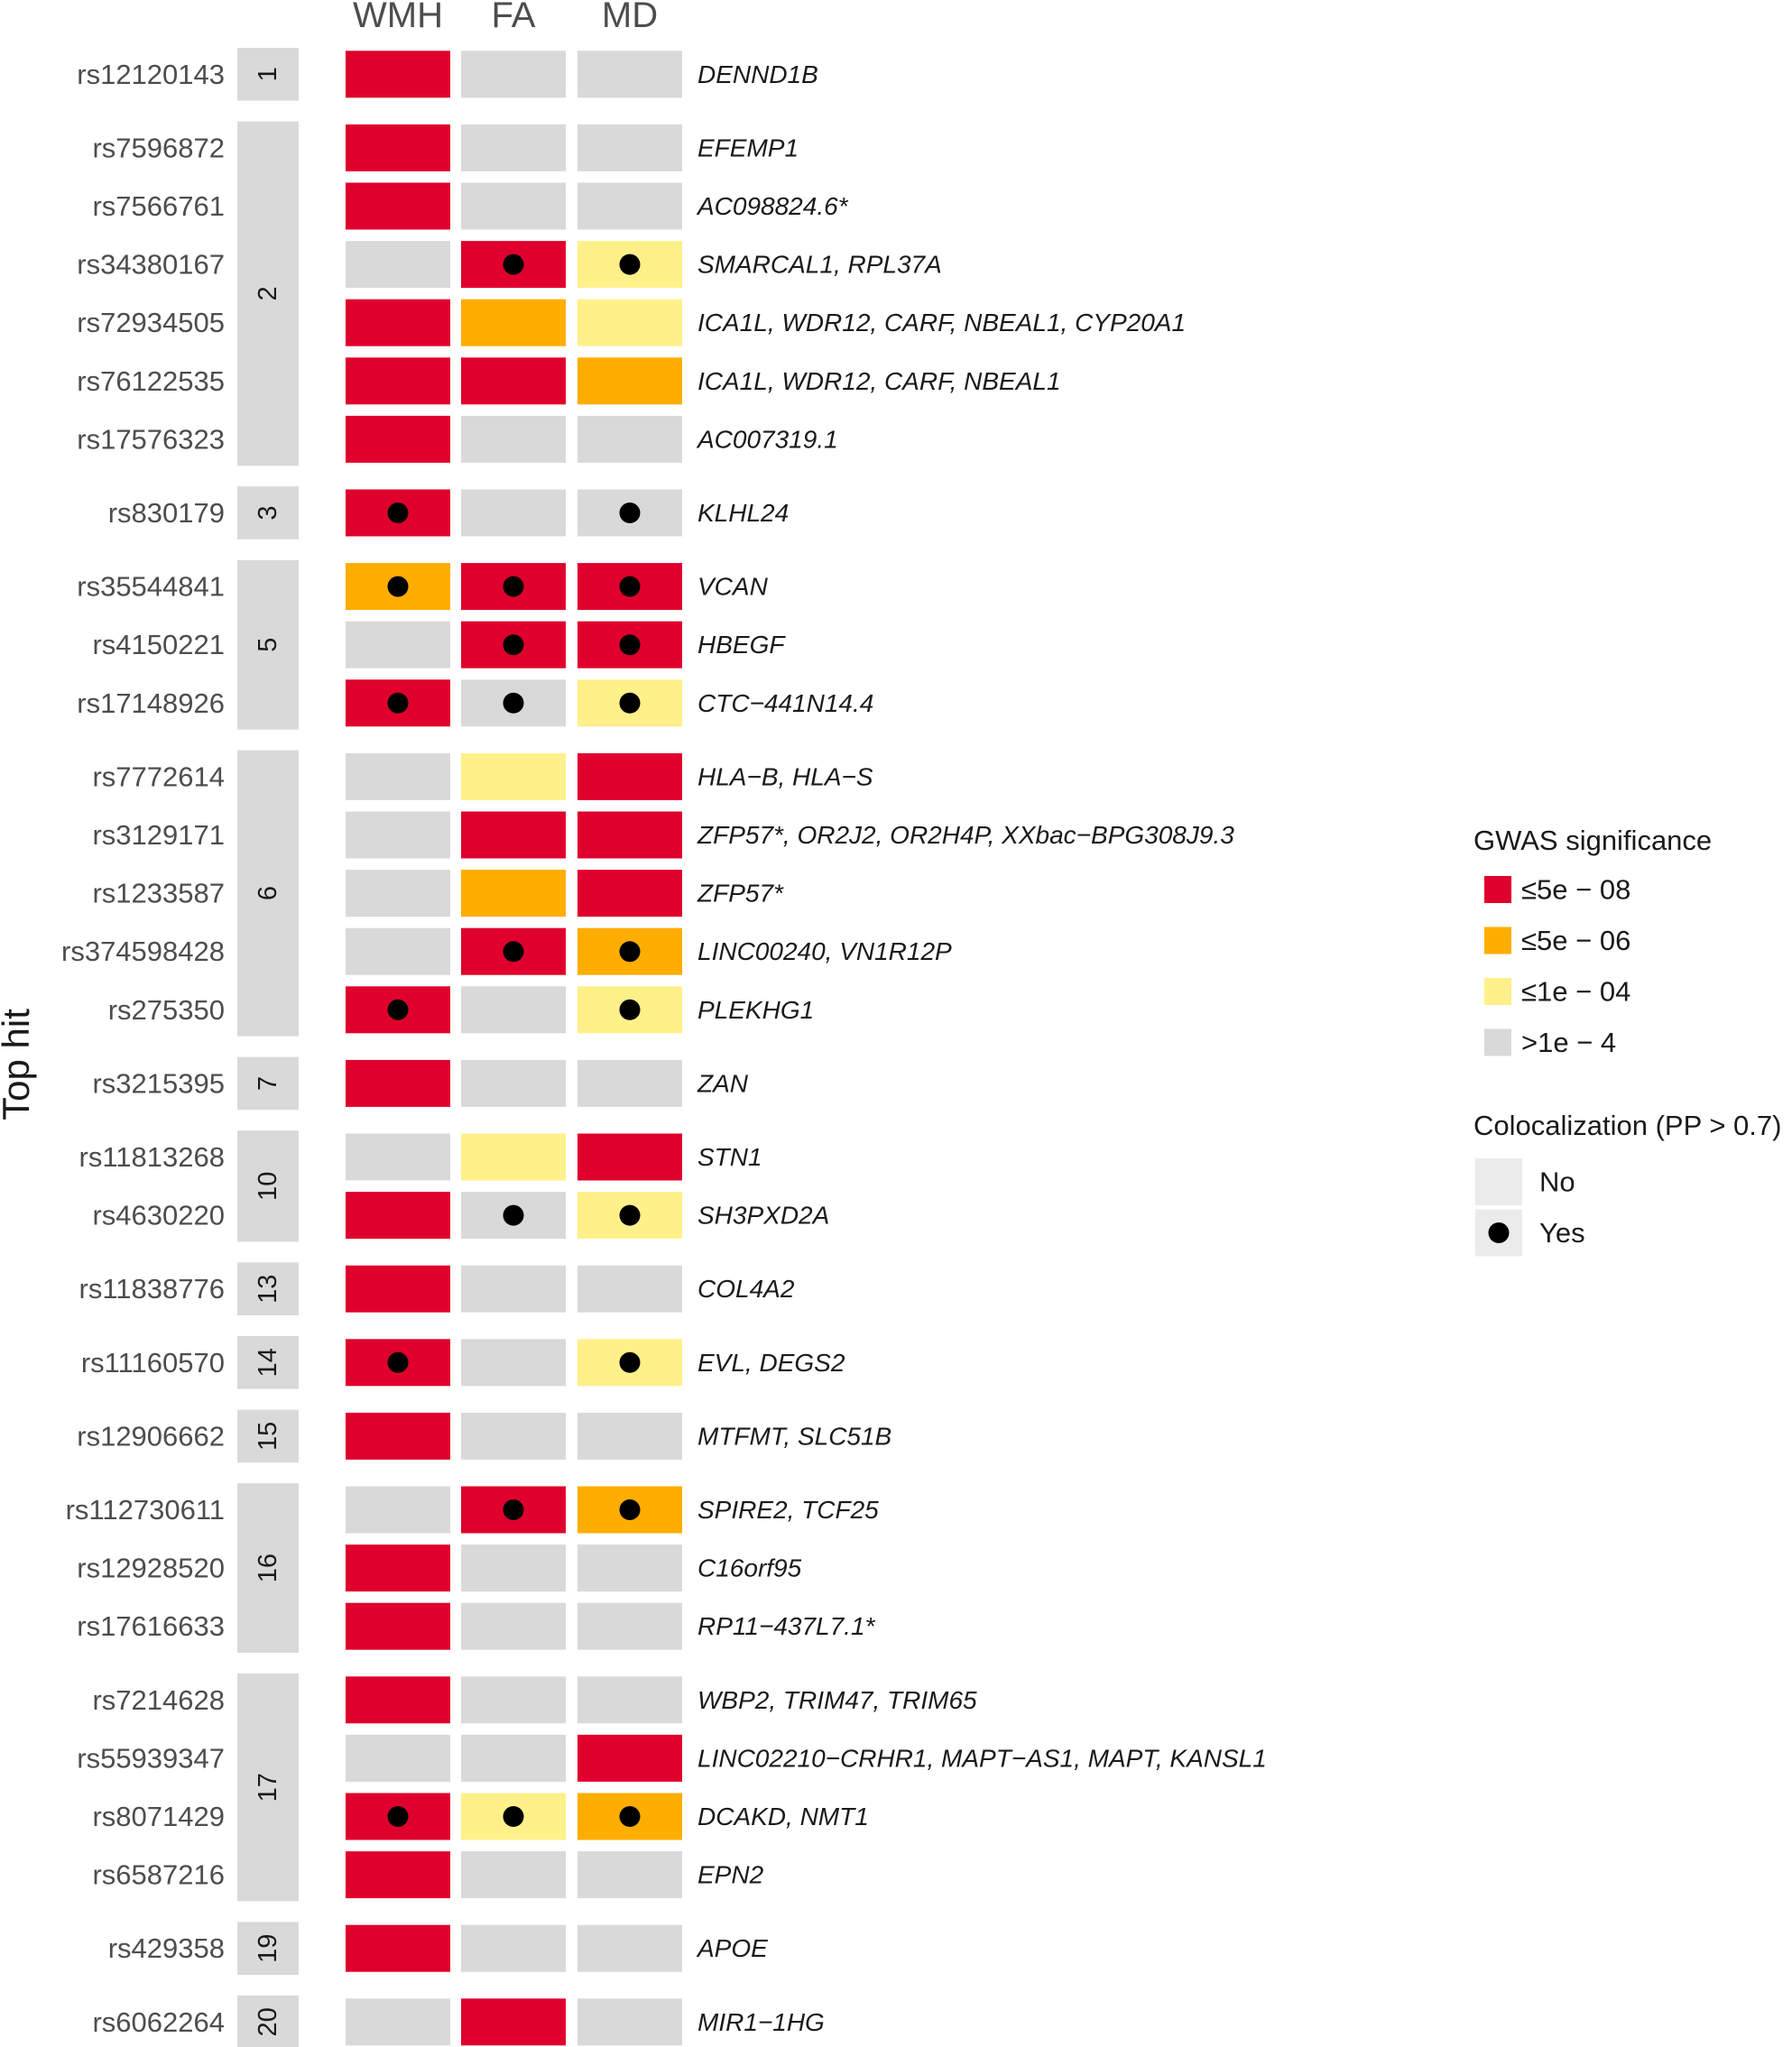  Describe the element at coordinates (1562, 1233) in the screenshot. I see `legend-label-yes: Yes` at that location.